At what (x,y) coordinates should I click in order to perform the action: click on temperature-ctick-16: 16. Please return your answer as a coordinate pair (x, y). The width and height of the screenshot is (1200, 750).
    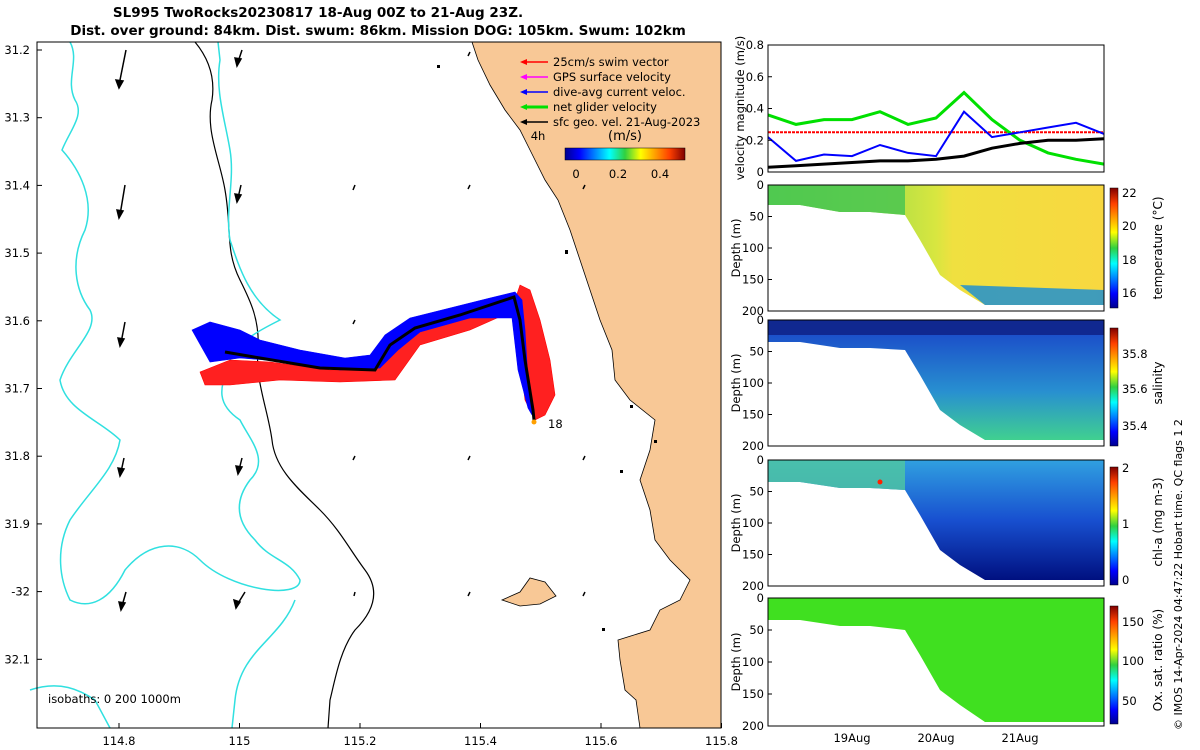
    Looking at the image, I should click on (1129, 293).